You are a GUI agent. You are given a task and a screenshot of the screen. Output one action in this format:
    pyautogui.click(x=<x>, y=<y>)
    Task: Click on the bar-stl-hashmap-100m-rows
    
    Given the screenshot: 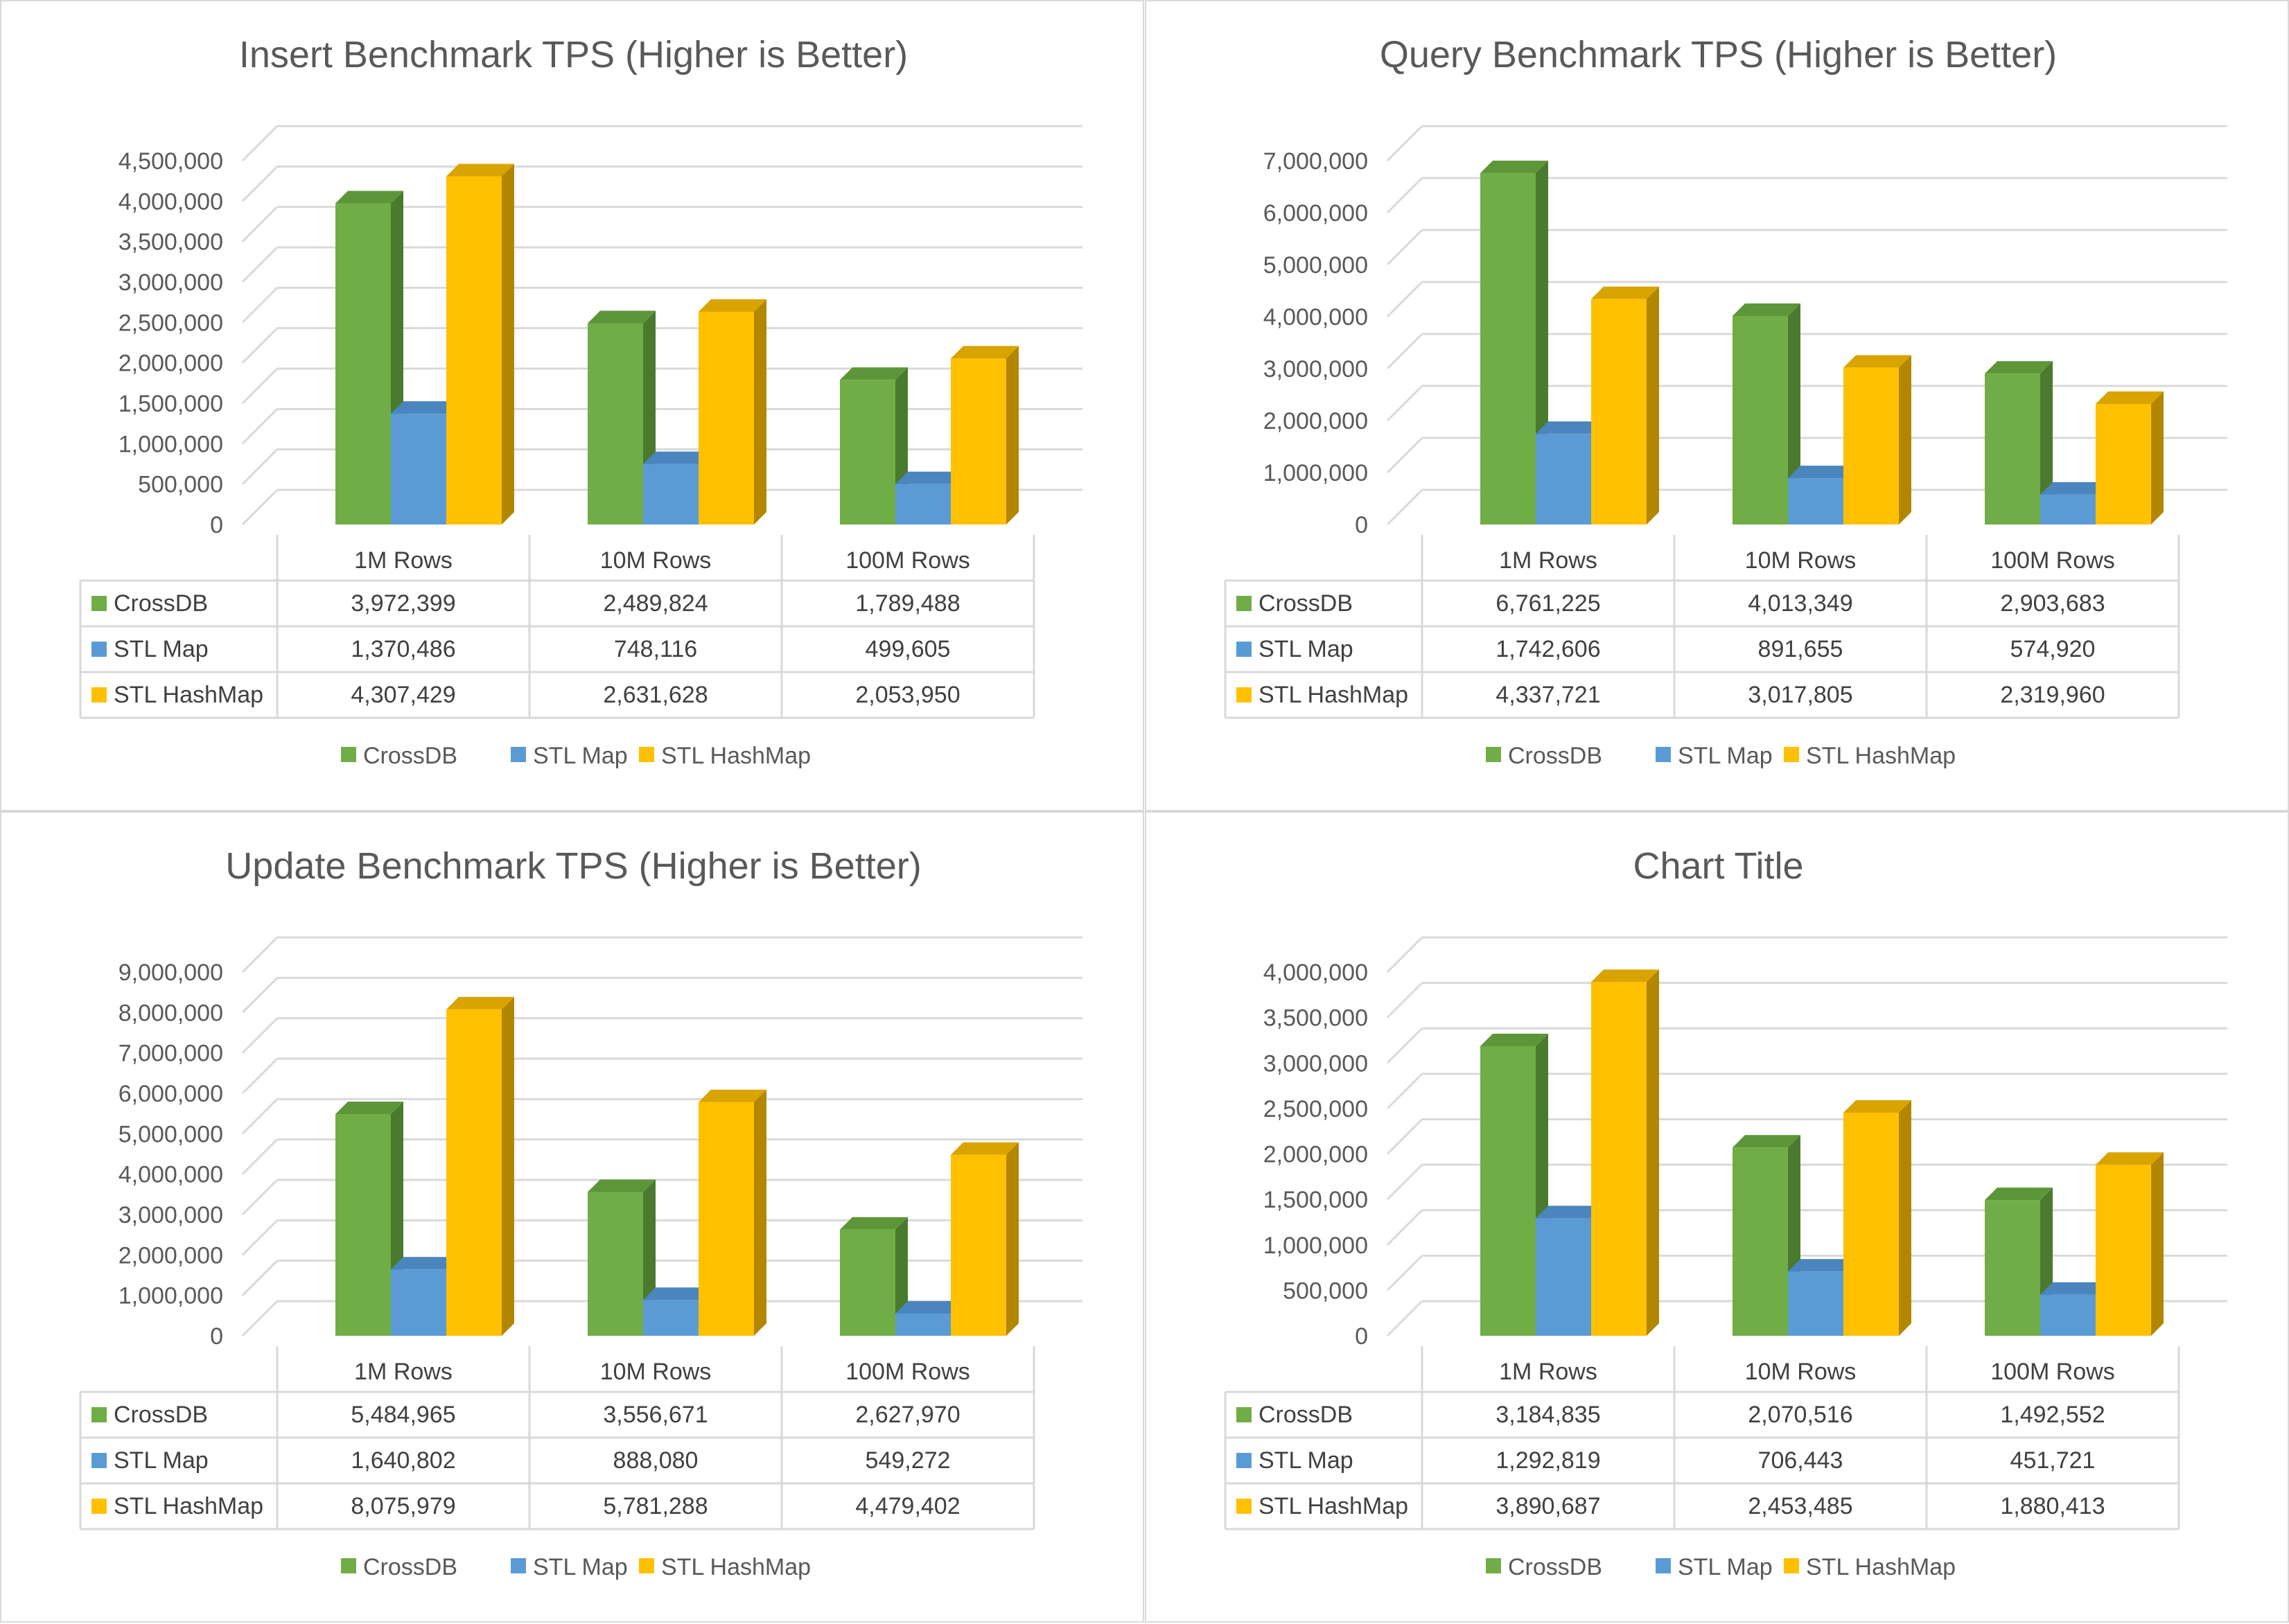 What is the action you would take?
    pyautogui.click(x=2130, y=457)
    